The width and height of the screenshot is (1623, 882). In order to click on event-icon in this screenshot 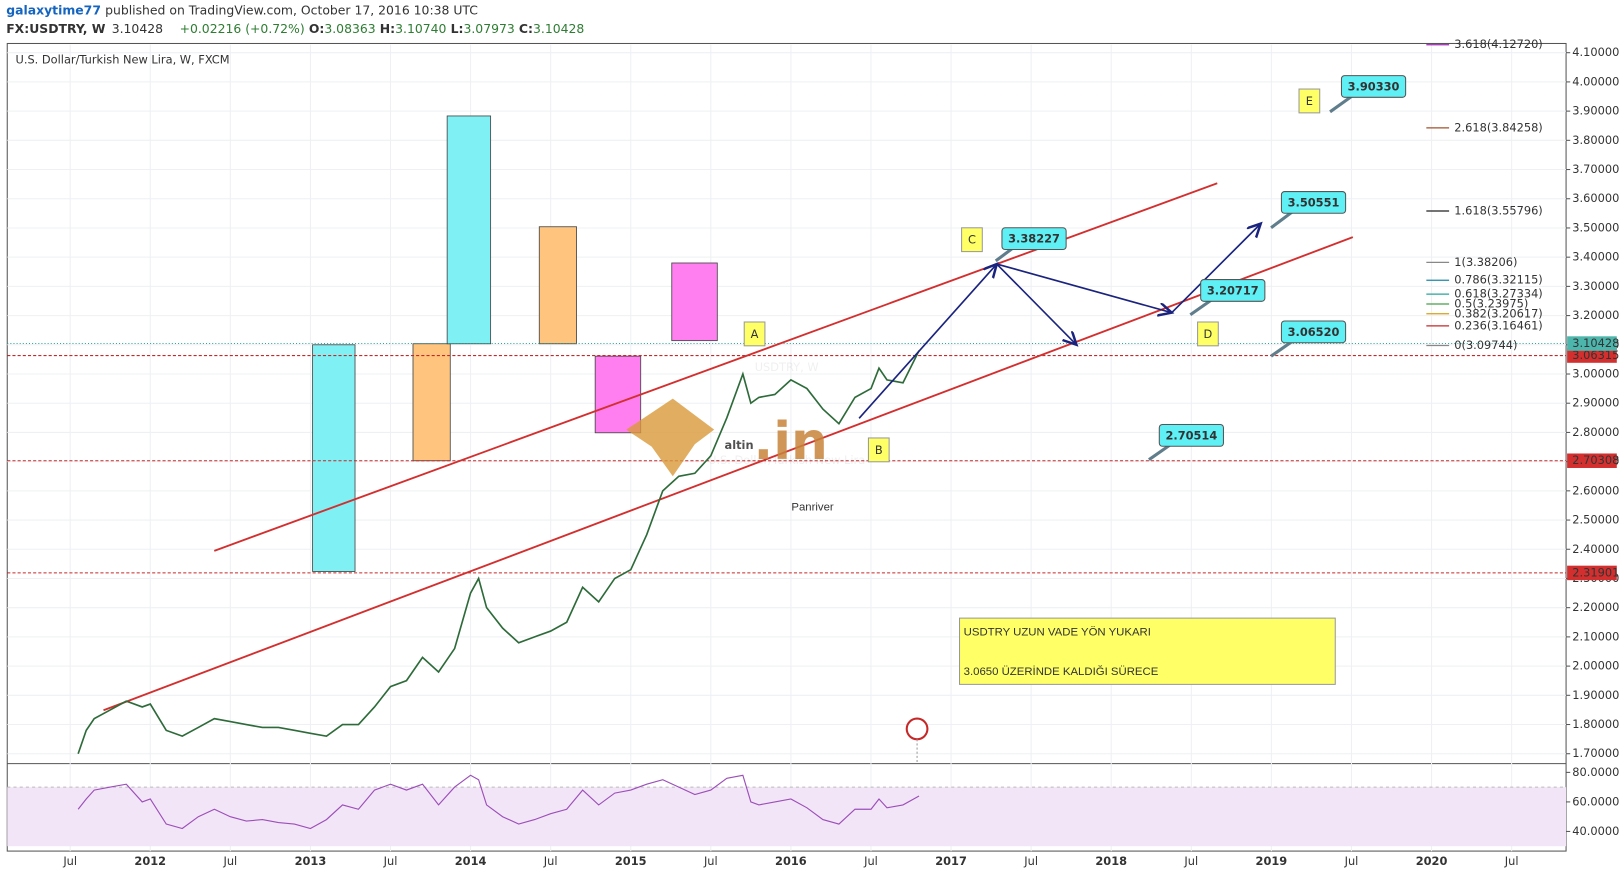, I will do `click(917, 729)`.